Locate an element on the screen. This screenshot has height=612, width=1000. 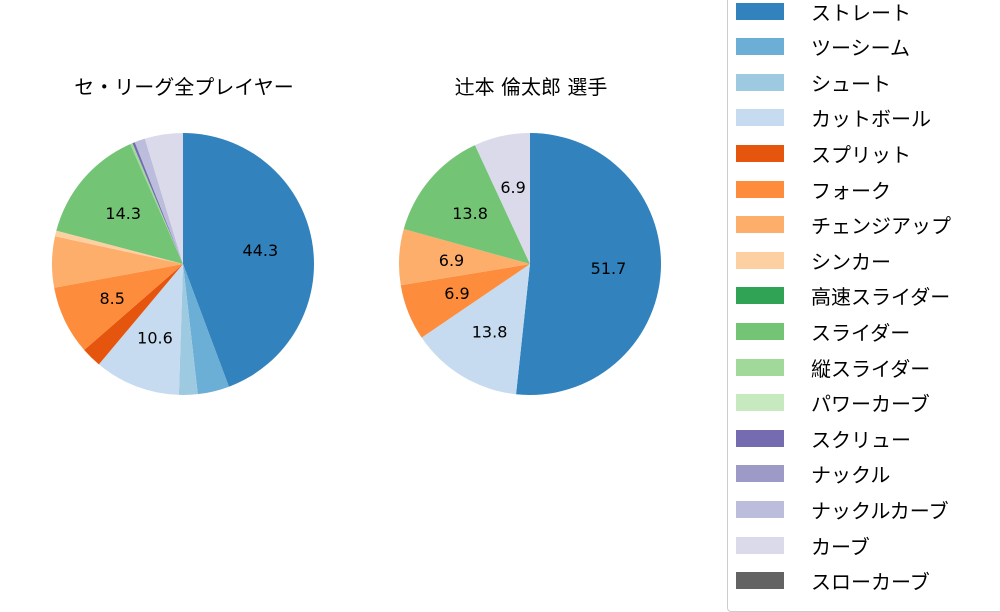
legend-label: カットボール is located at coordinates (871, 119).